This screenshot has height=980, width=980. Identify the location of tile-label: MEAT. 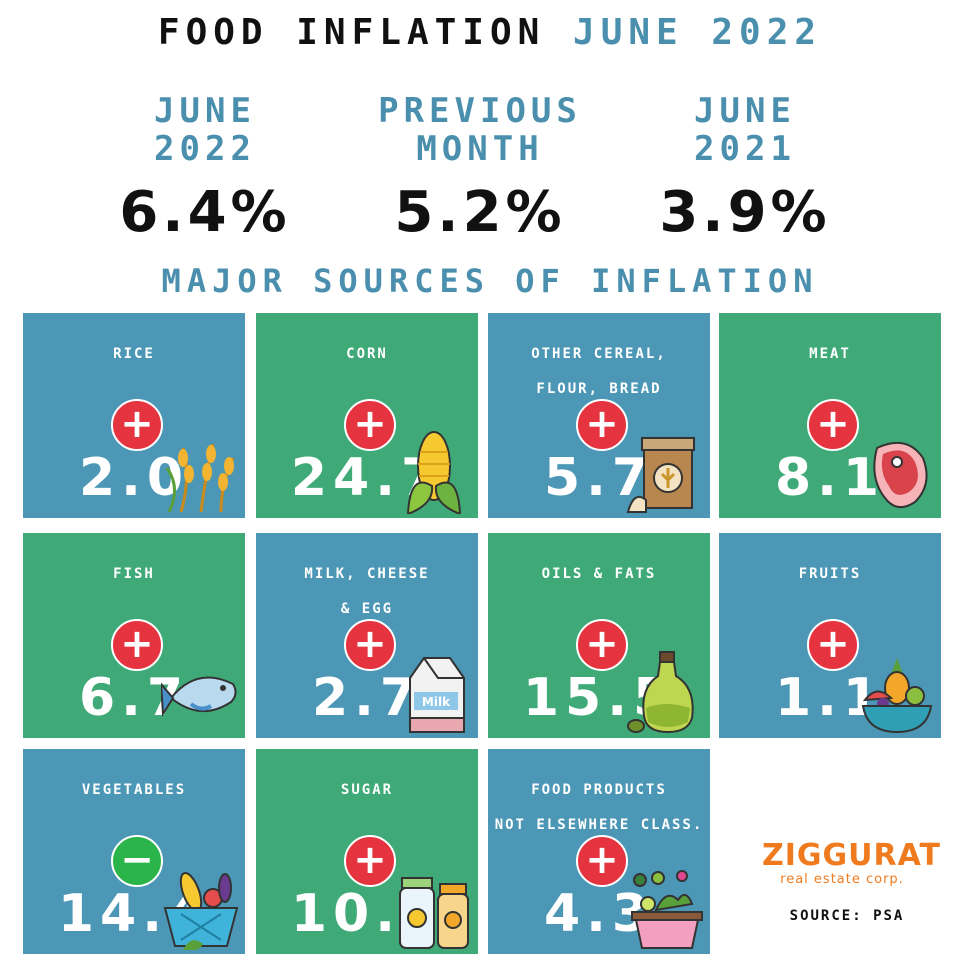
(830, 354).